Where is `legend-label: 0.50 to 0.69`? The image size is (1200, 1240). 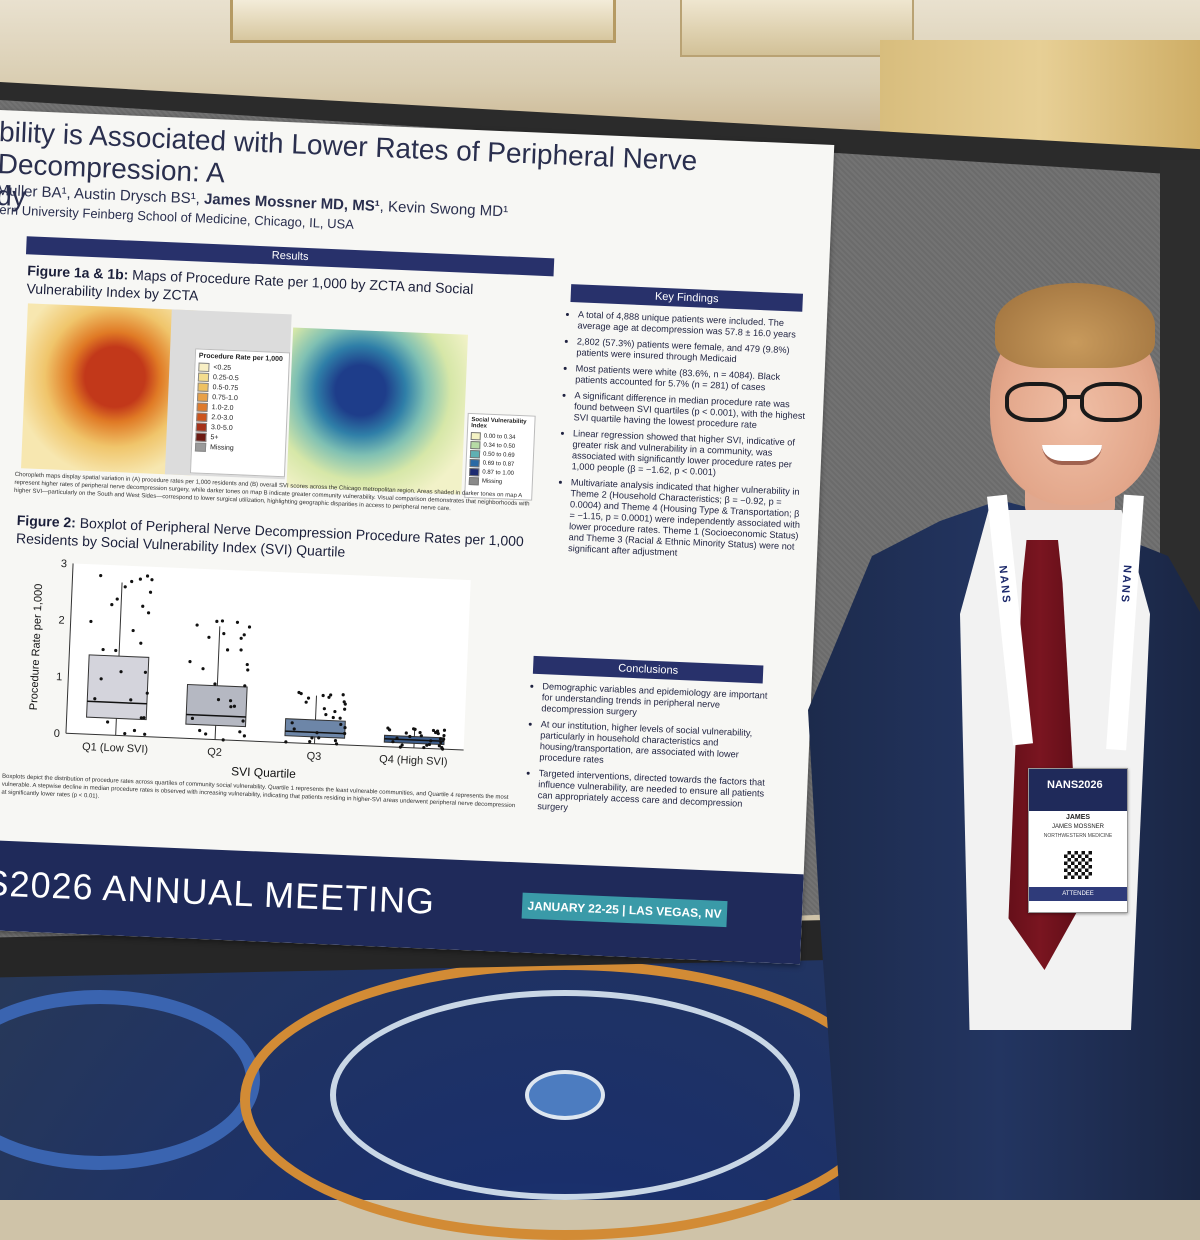
legend-label: 0.50 to 0.69 is located at coordinates (498, 455).